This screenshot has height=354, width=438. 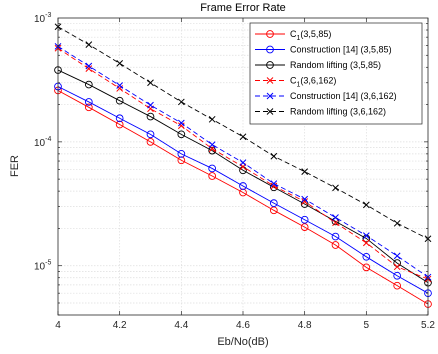 I want to click on x-tick-label: 4.2, so click(x=120, y=325).